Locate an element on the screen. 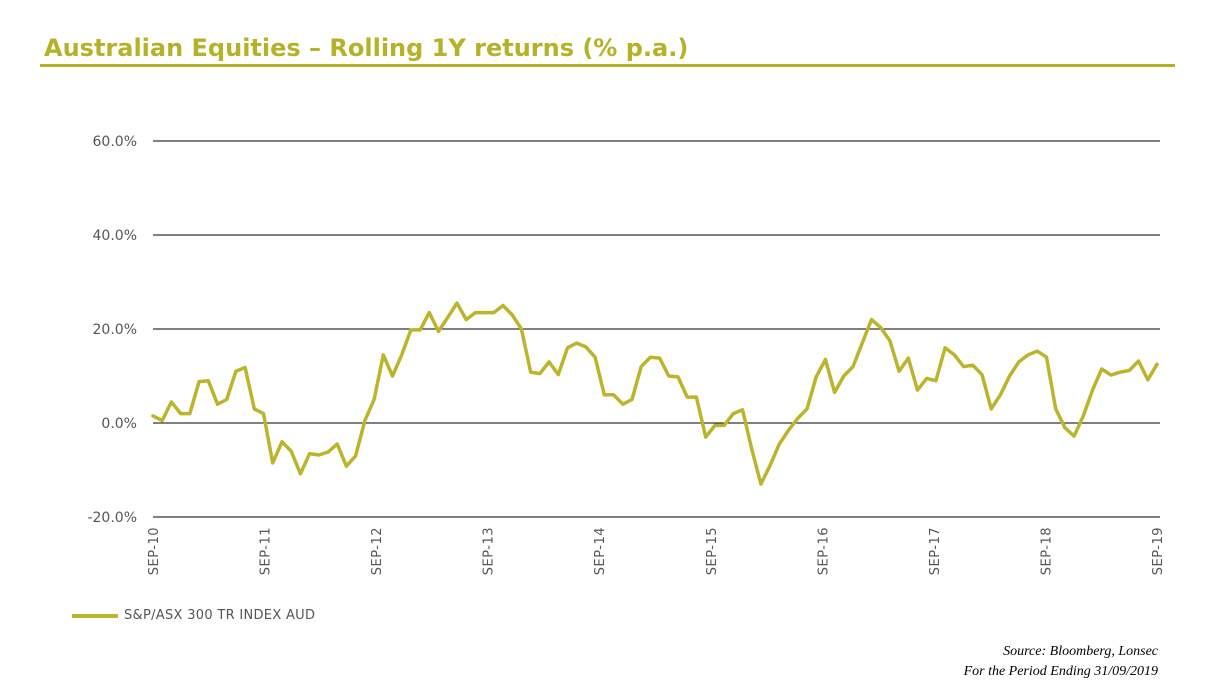 The image size is (1222, 698). legend-label: S&P/ASX 300 TR INDEX AUD is located at coordinates (220, 615).